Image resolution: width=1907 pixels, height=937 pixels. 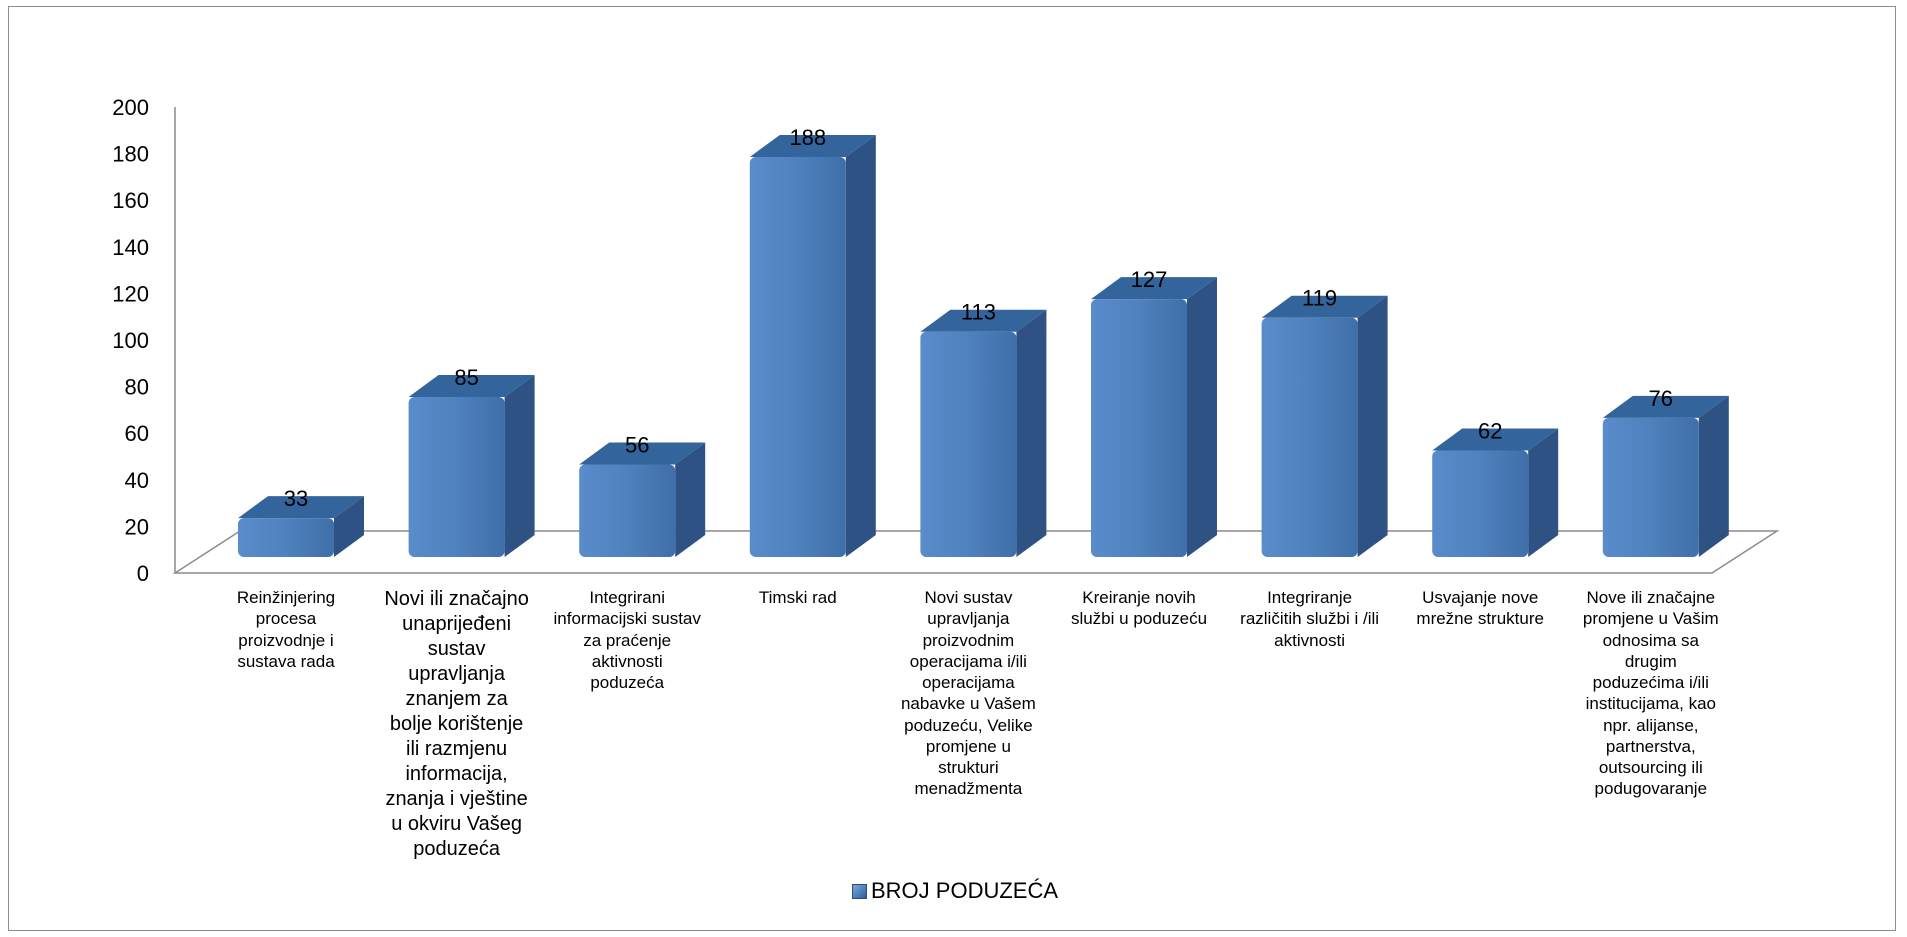 I want to click on data-label: 188, so click(x=807, y=137).